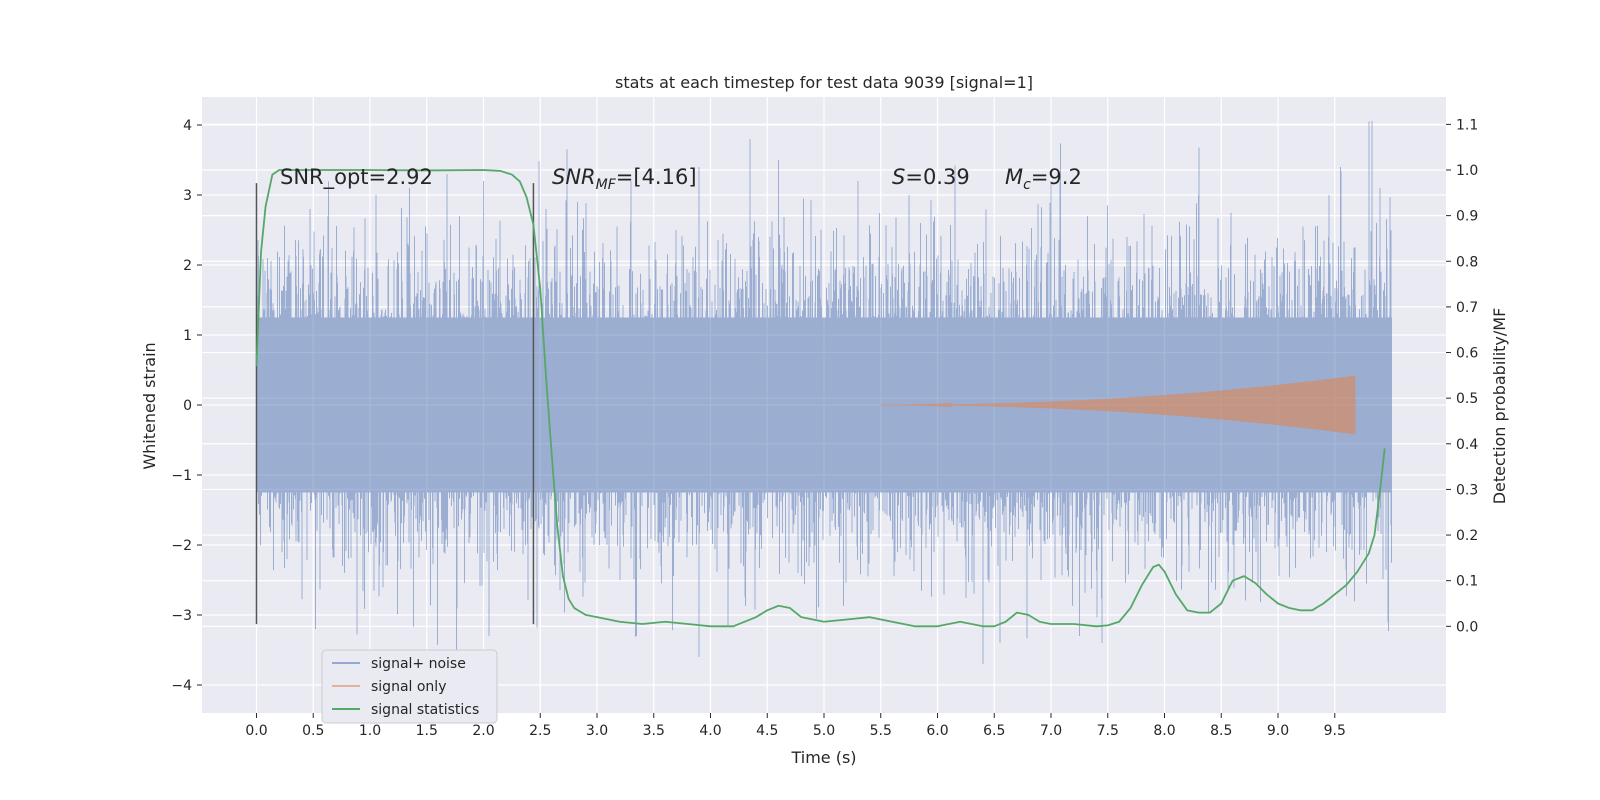  What do you see at coordinates (881, 731) in the screenshot?
I see `x-tick-label: 5.5` at bounding box center [881, 731].